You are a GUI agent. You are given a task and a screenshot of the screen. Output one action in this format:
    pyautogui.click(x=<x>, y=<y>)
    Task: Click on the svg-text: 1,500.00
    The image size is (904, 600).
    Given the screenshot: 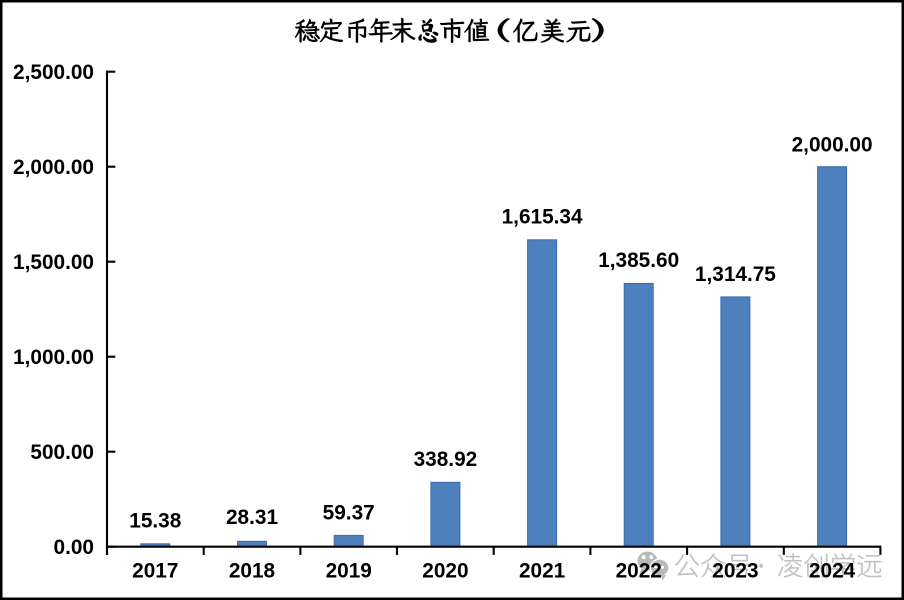 What is the action you would take?
    pyautogui.click(x=53, y=262)
    